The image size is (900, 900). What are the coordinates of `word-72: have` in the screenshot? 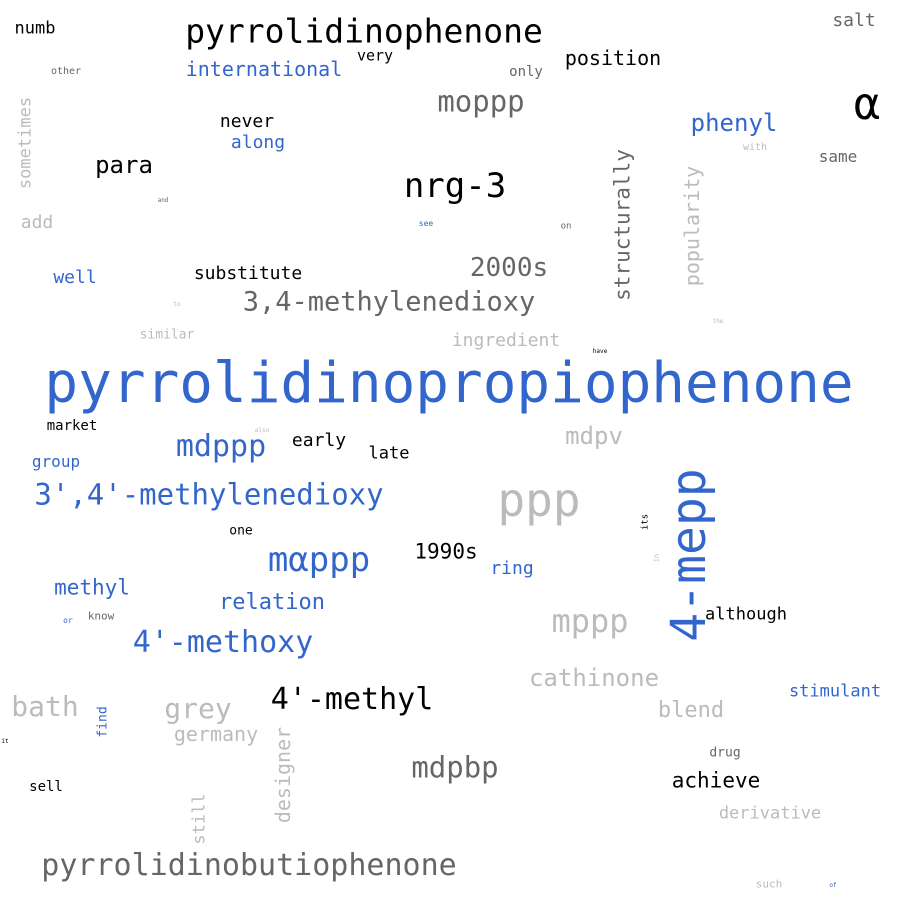 It's located at (600, 351).